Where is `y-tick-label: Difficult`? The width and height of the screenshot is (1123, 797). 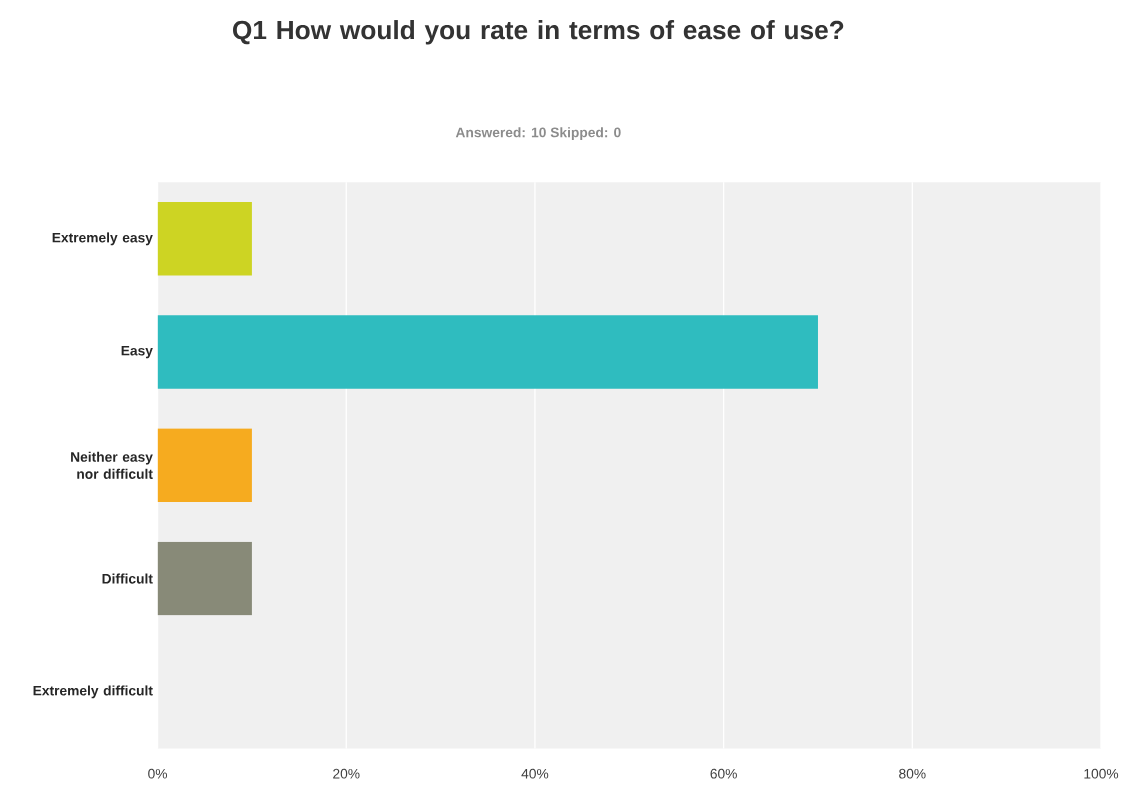 y-tick-label: Difficult is located at coordinates (127, 578).